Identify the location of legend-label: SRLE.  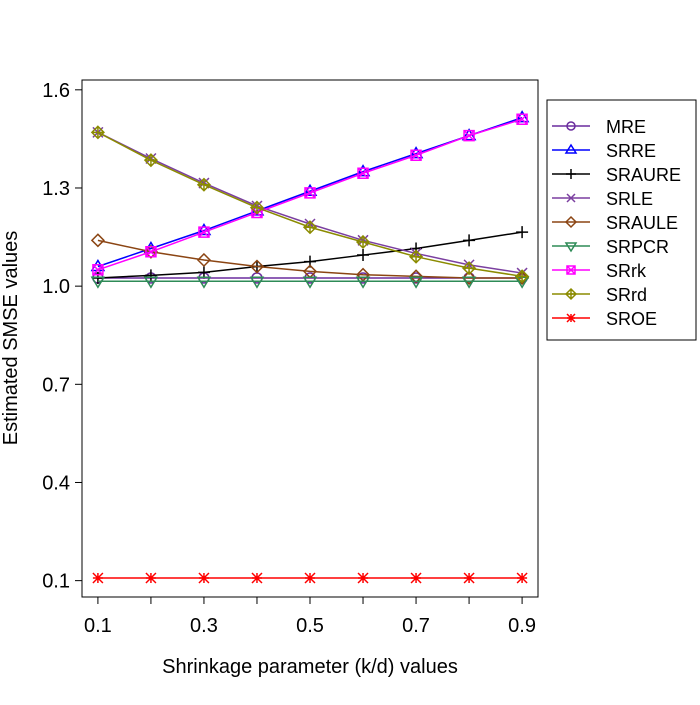
(629, 199).